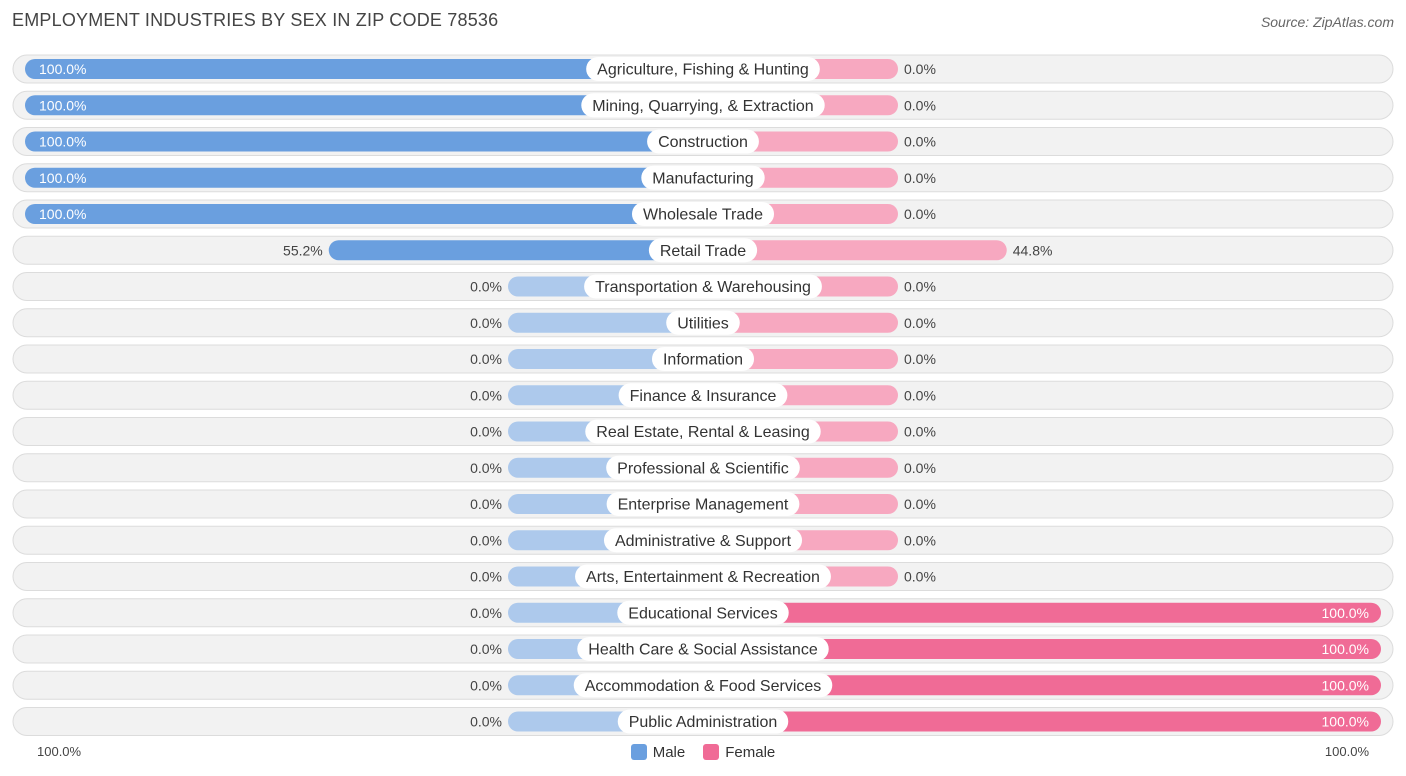 Image resolution: width=1406 pixels, height=776 pixels. Describe the element at coordinates (638, 752) in the screenshot. I see `legend-swatch-male` at that location.